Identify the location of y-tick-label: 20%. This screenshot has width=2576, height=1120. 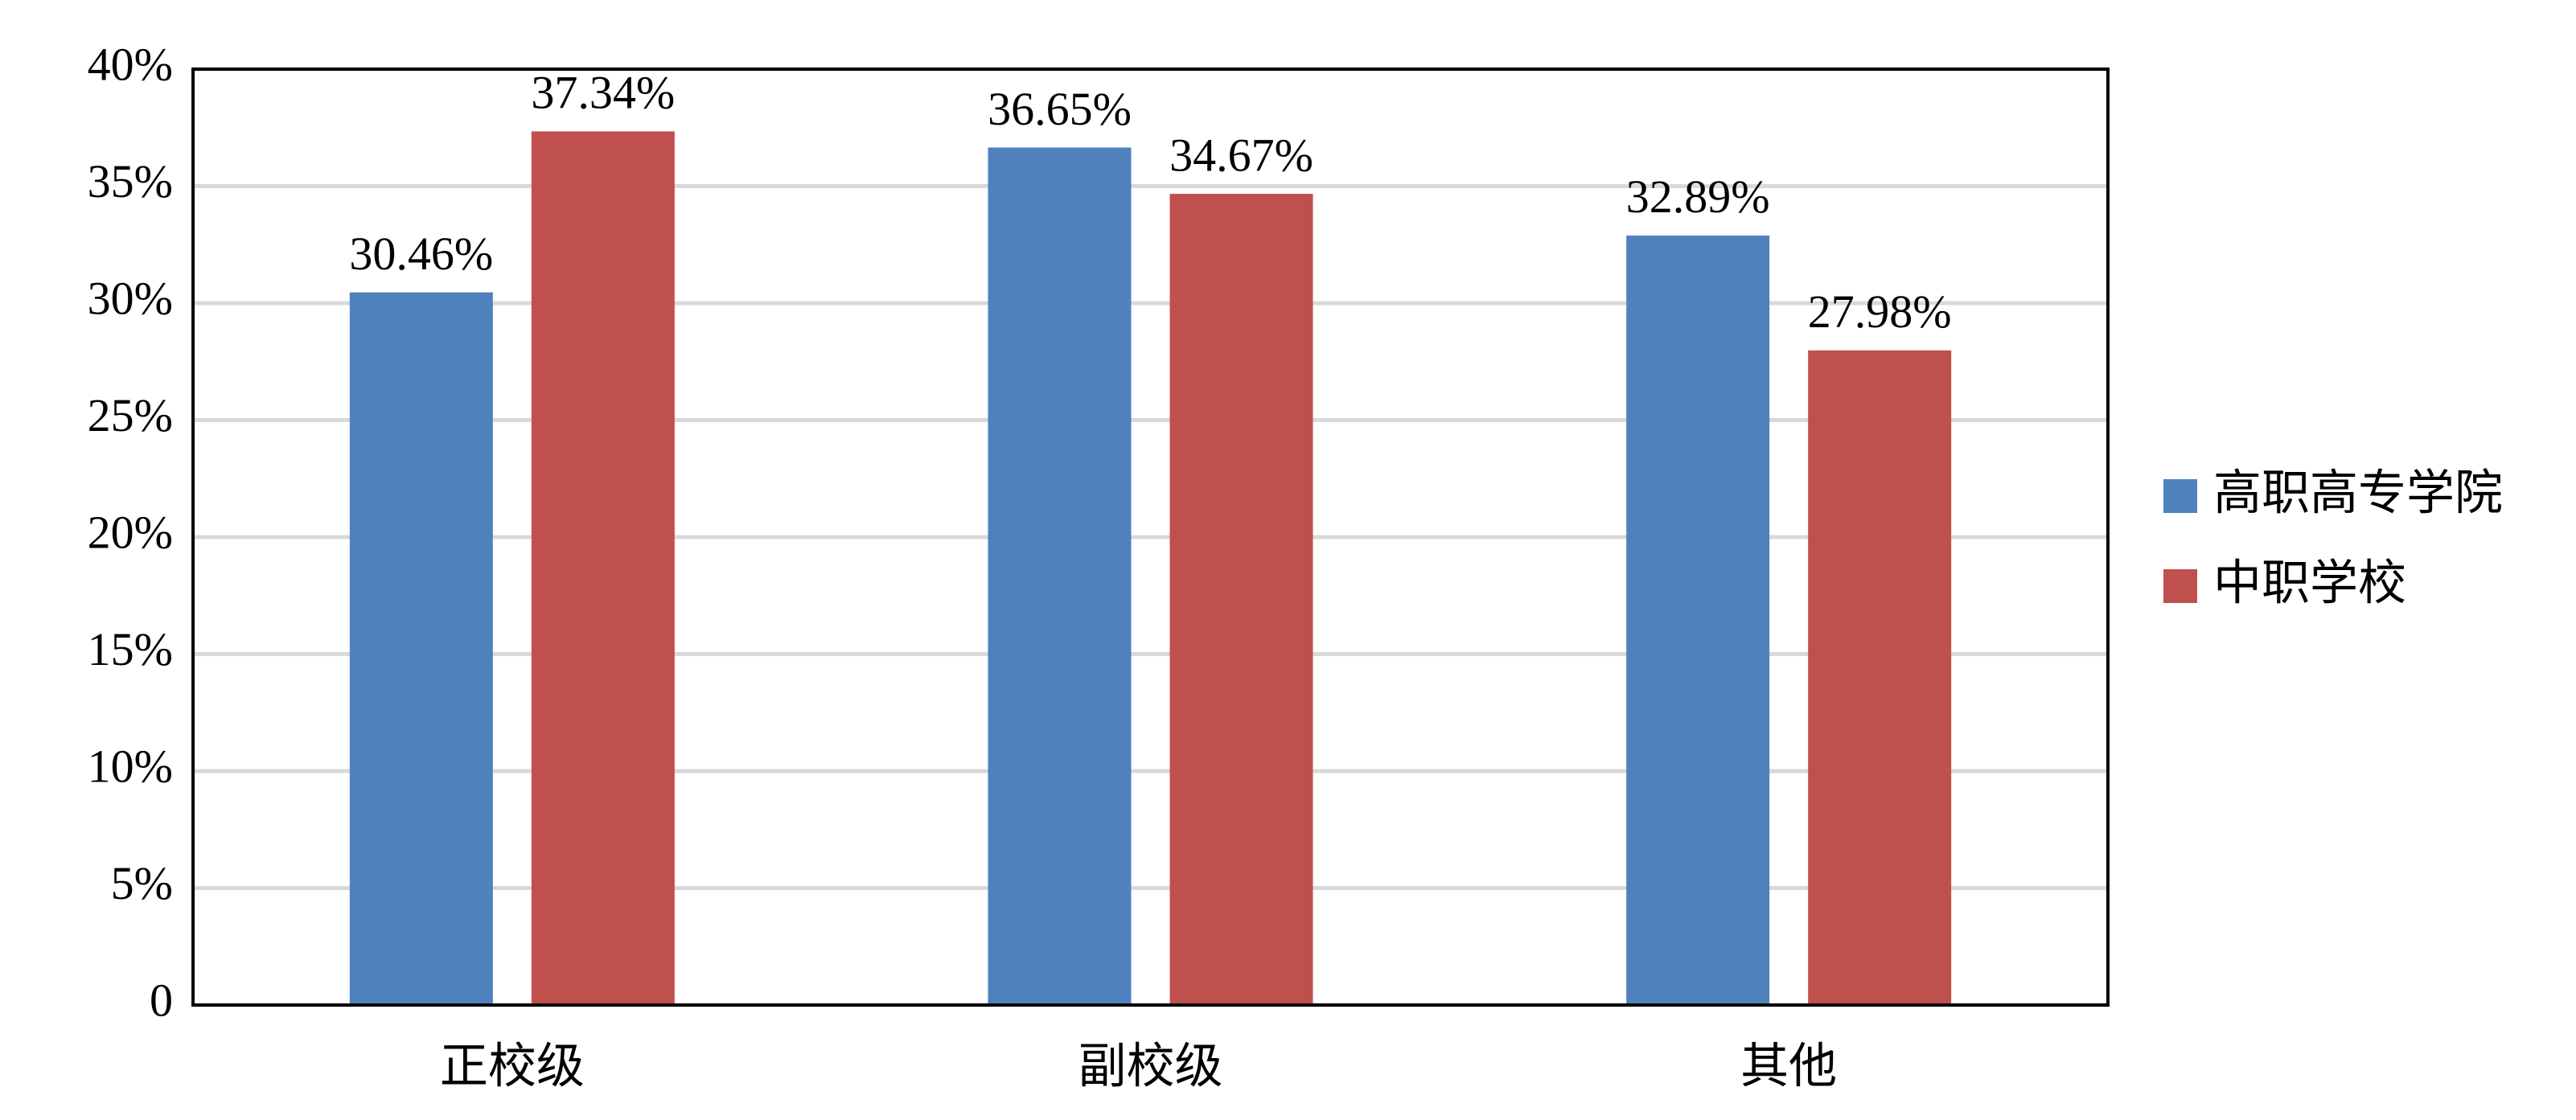
(130, 532).